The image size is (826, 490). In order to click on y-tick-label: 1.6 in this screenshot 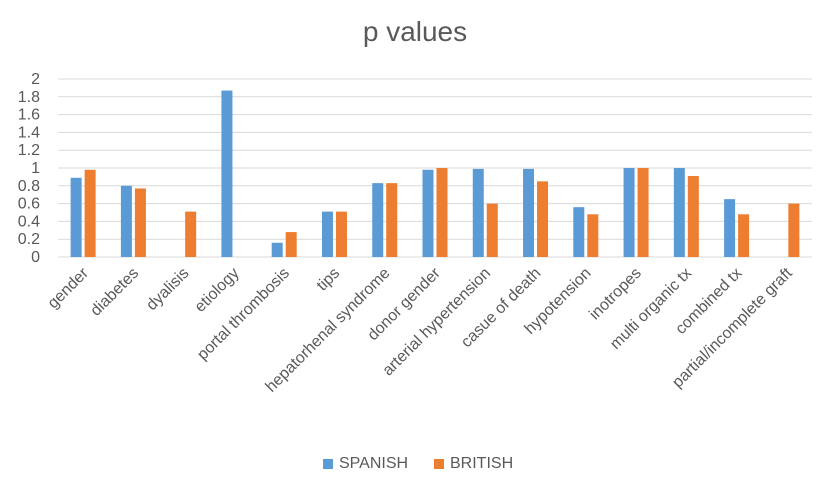, I will do `click(29, 115)`.